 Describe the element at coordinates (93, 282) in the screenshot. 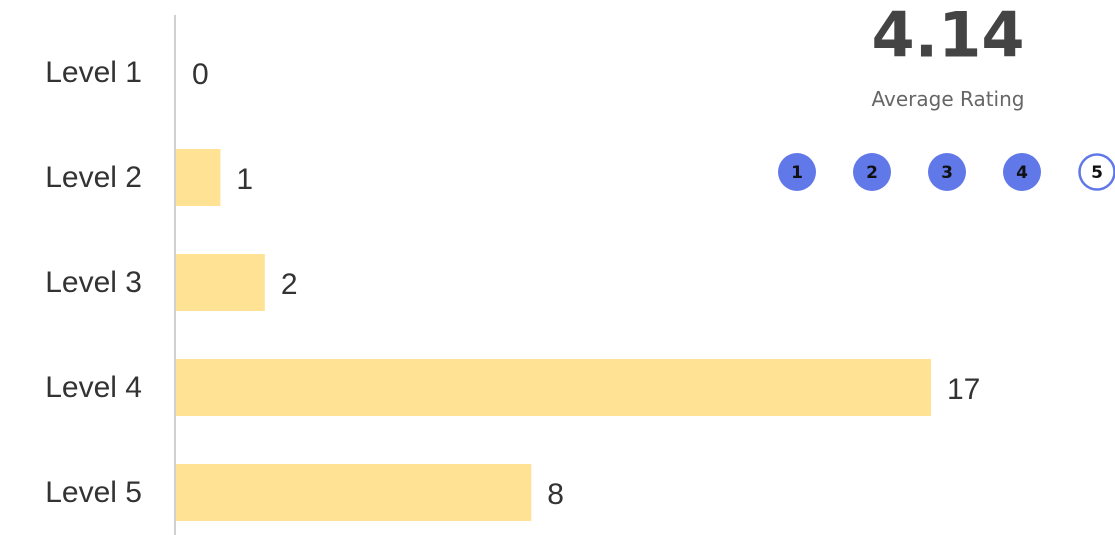

I see `category-label: Level 3` at that location.